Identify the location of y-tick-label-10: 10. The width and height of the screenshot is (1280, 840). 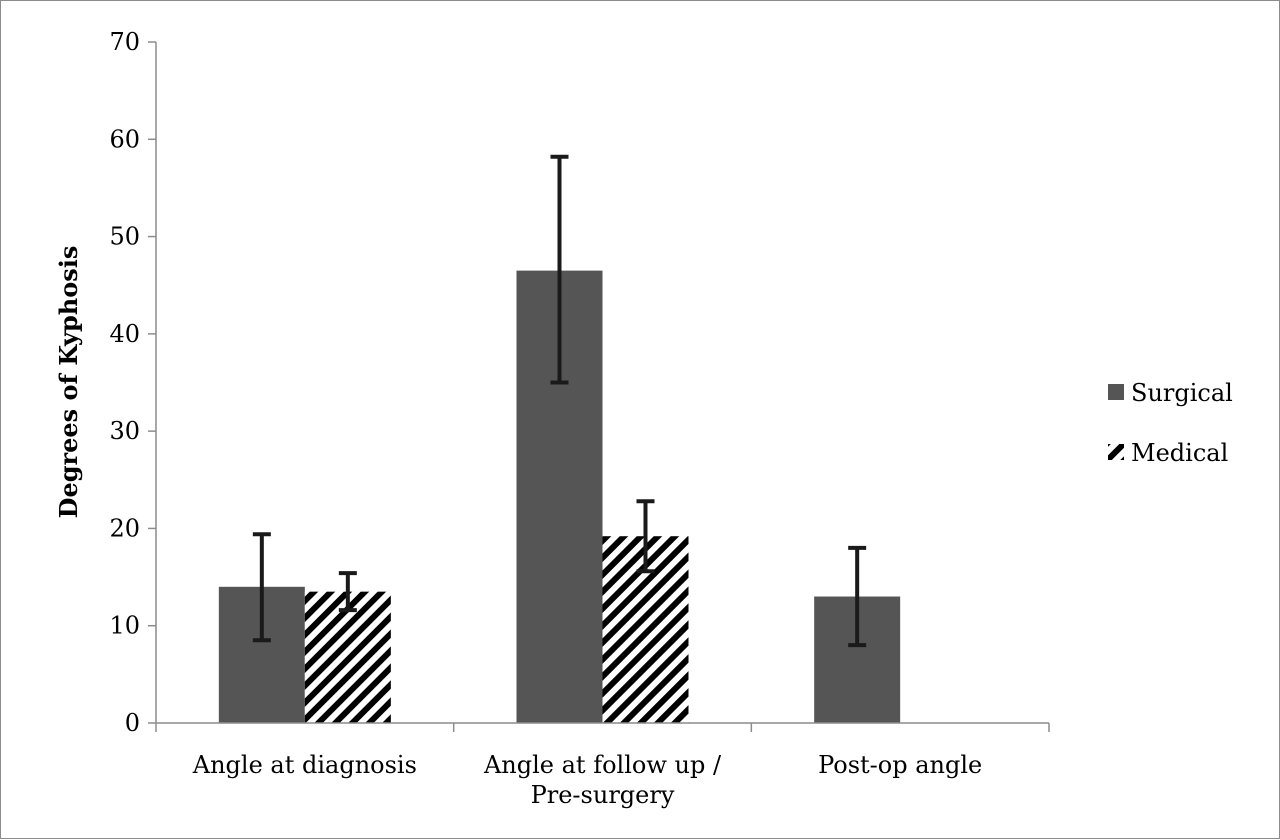
(124, 626).